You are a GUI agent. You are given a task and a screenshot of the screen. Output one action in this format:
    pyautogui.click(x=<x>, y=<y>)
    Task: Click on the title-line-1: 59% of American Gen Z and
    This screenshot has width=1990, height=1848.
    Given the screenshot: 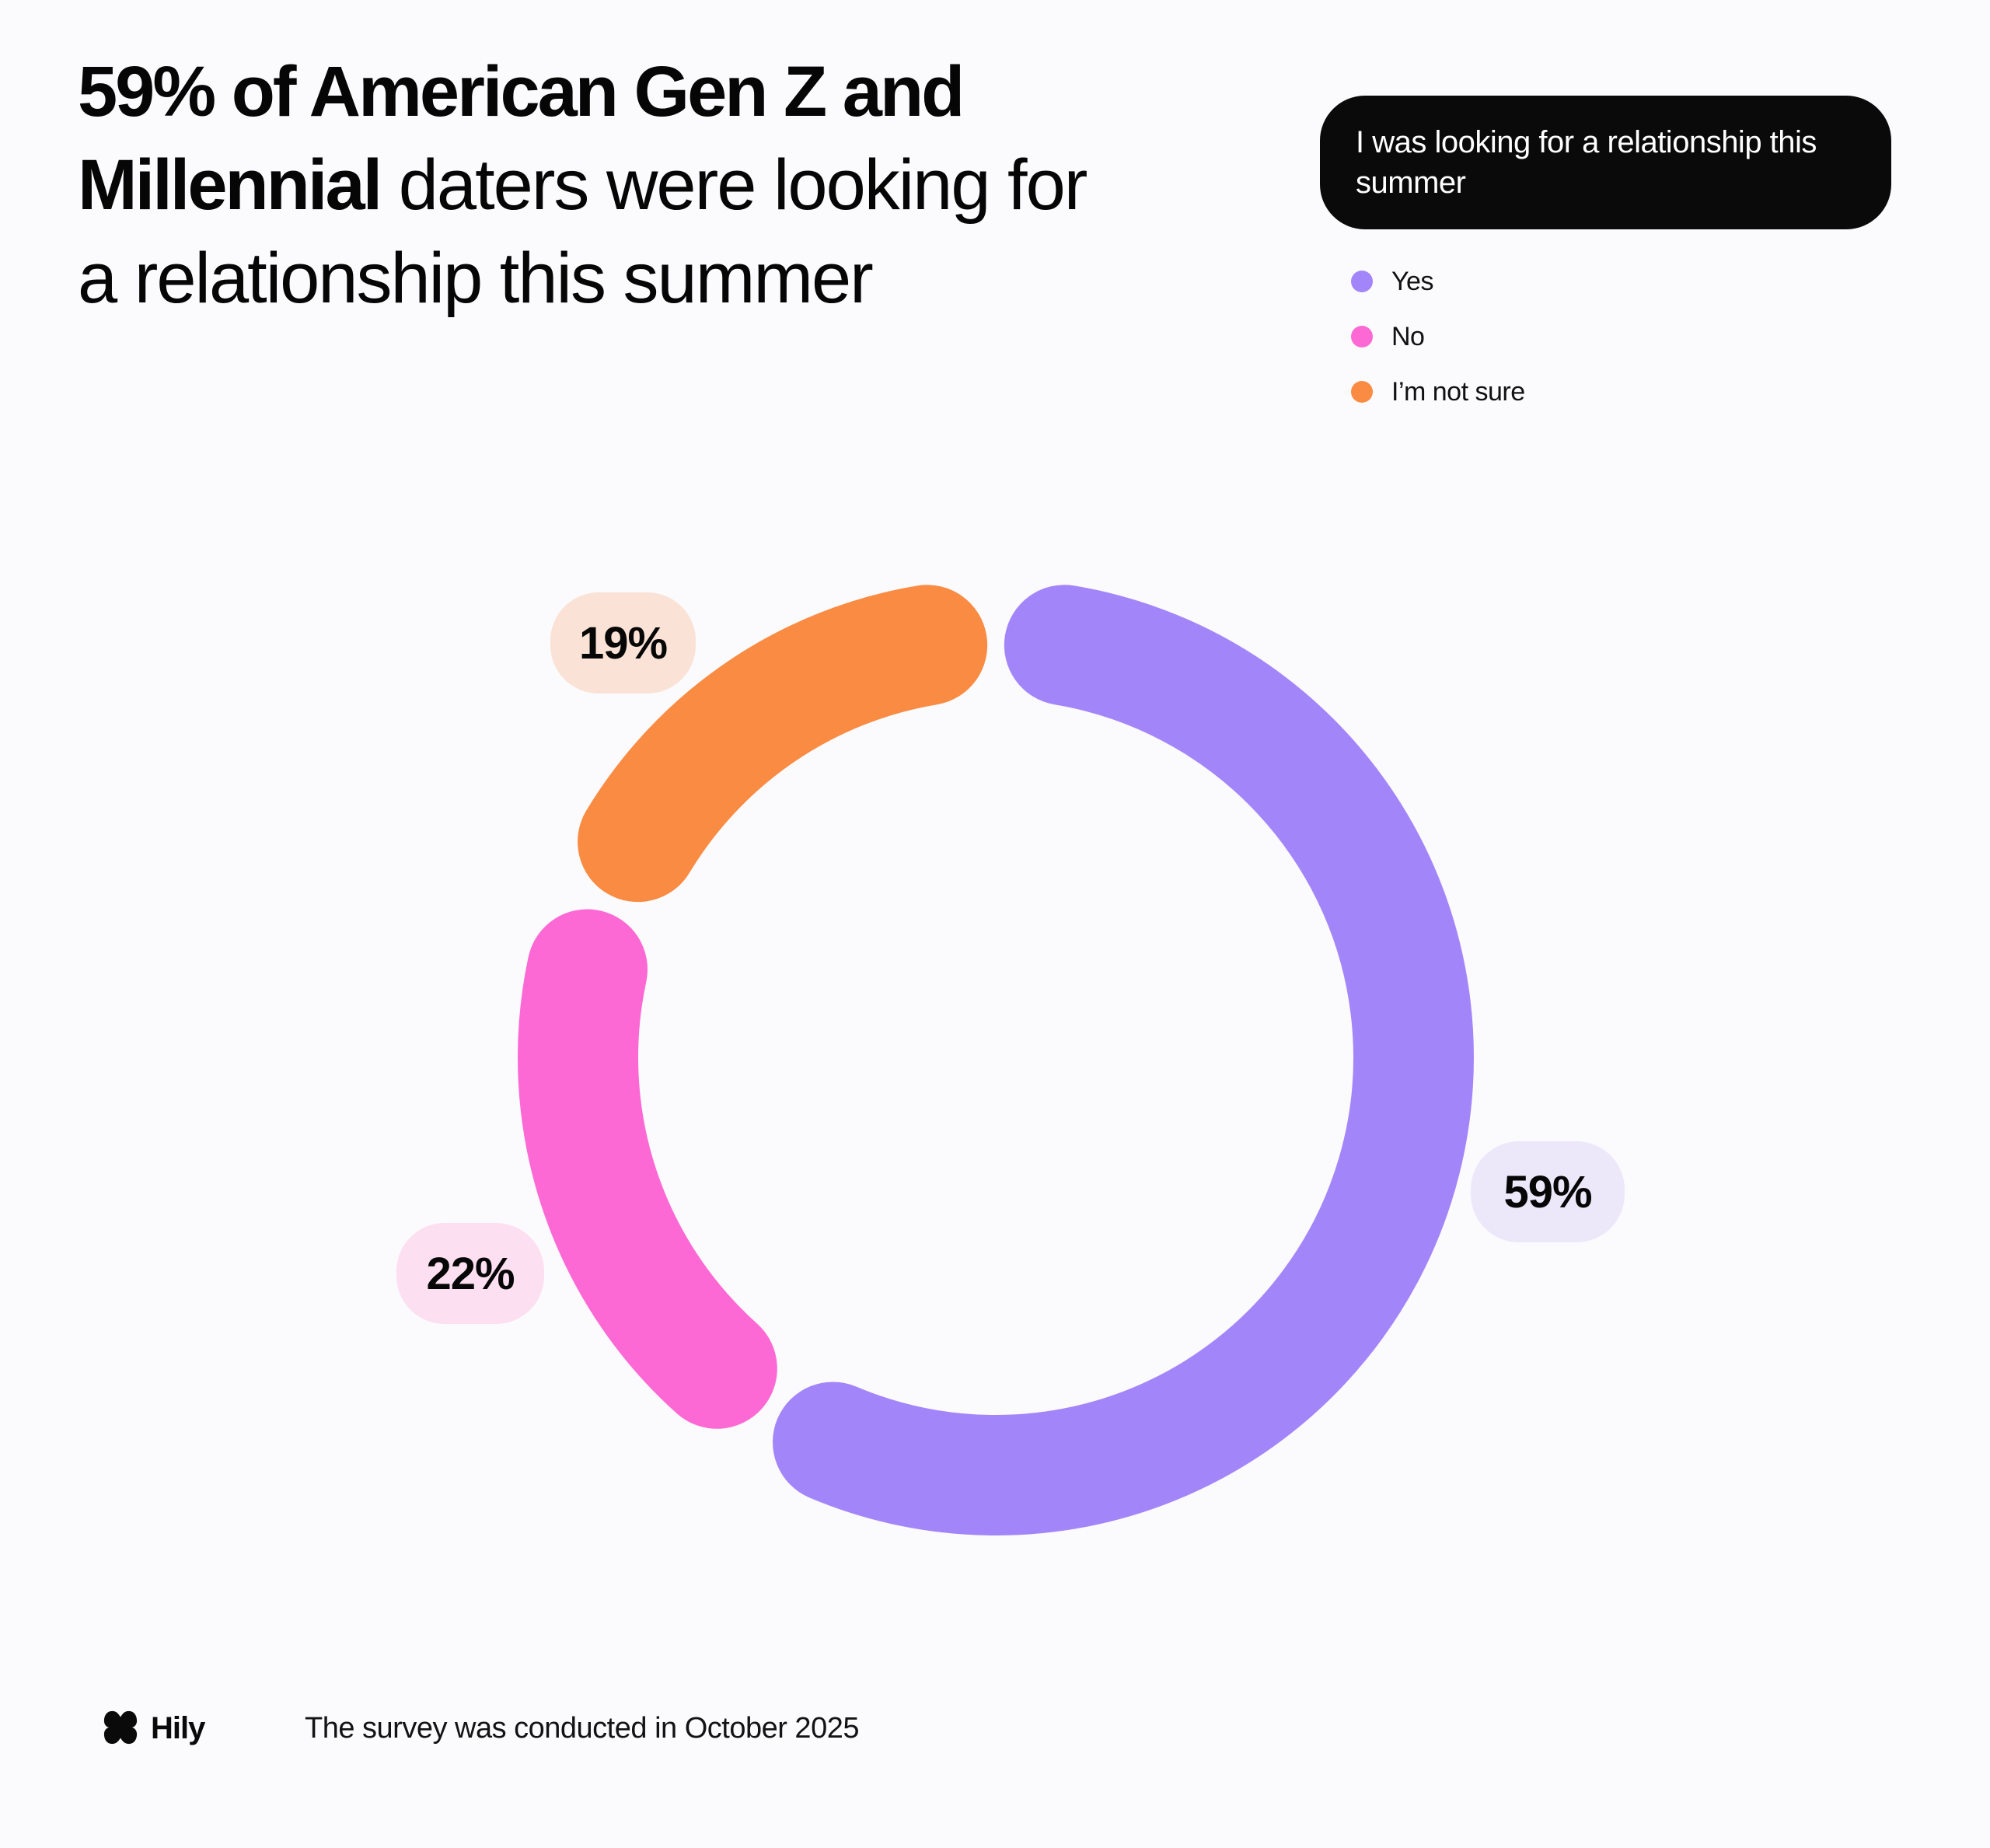 What is the action you would take?
    pyautogui.click(x=521, y=91)
    